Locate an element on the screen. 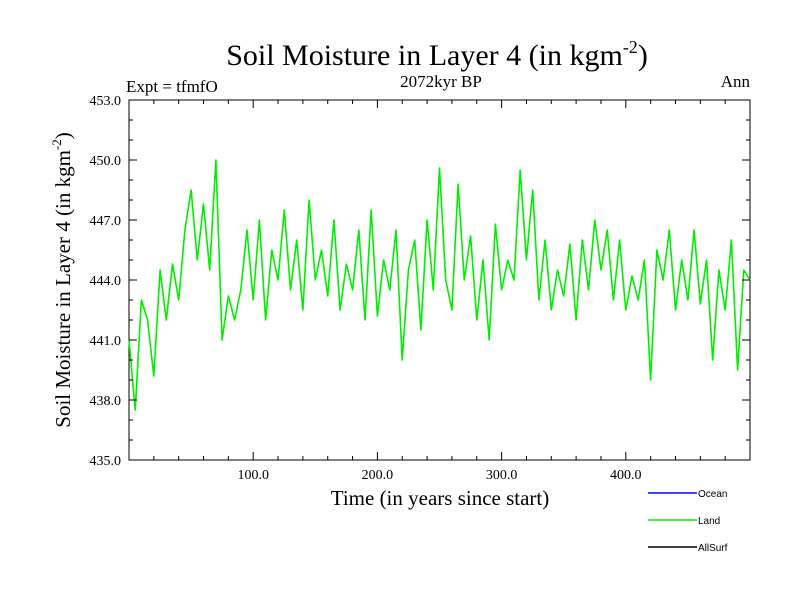  y-tick-label: 444.0 is located at coordinates (106, 281).